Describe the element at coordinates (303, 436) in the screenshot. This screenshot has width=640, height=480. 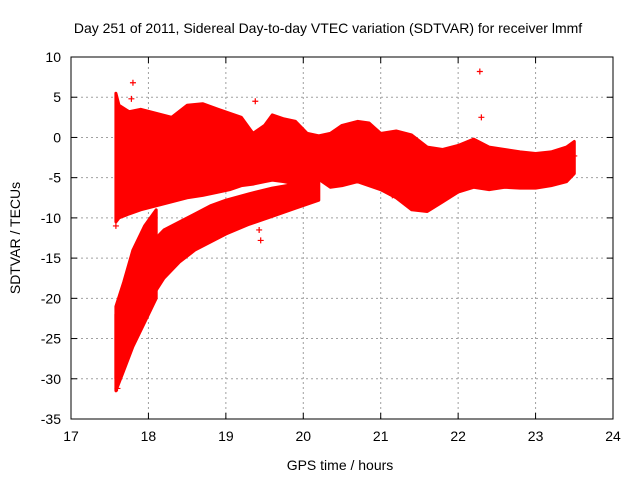
I see `x-tick-label: 20` at that location.